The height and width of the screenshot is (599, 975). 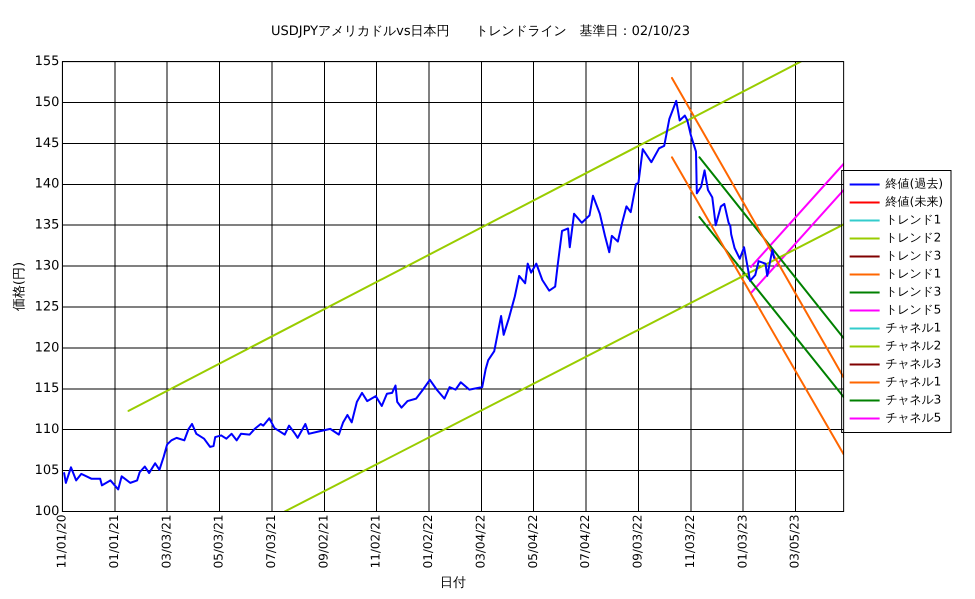 What do you see at coordinates (914, 201) in the screenshot?
I see `legend-label: 終値(未来)` at bounding box center [914, 201].